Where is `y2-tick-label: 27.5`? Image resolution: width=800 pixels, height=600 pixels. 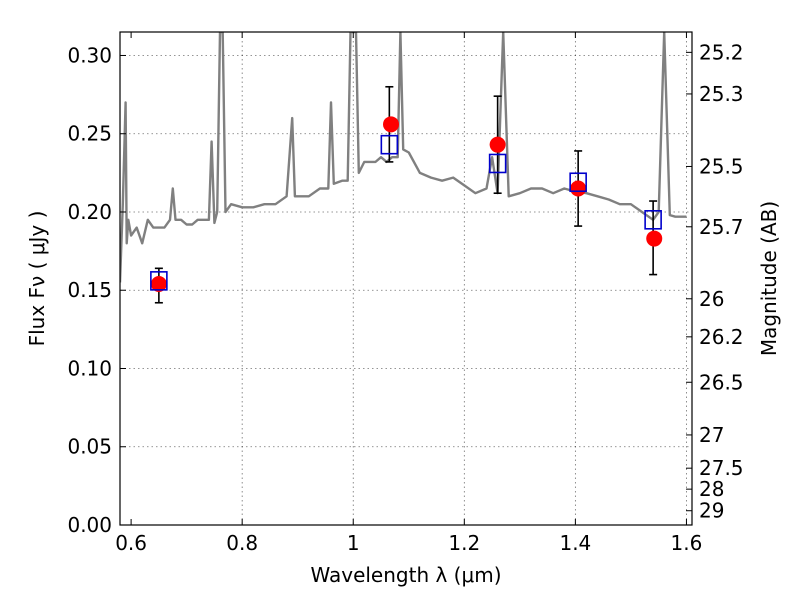
y2-tick-label: 27.5 is located at coordinates (721, 468).